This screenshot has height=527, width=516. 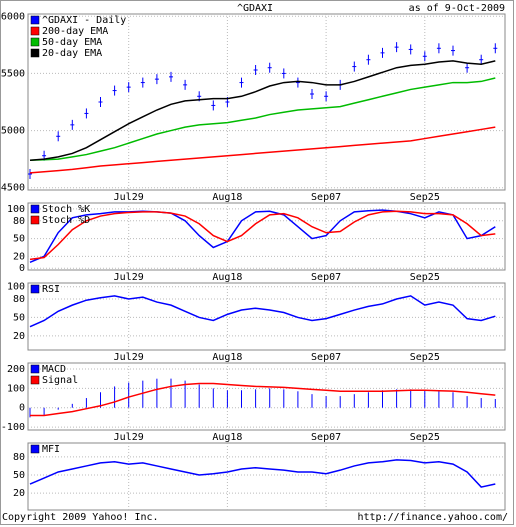 What do you see at coordinates (60, 380) in the screenshot?
I see `legend-label: Signal` at bounding box center [60, 380].